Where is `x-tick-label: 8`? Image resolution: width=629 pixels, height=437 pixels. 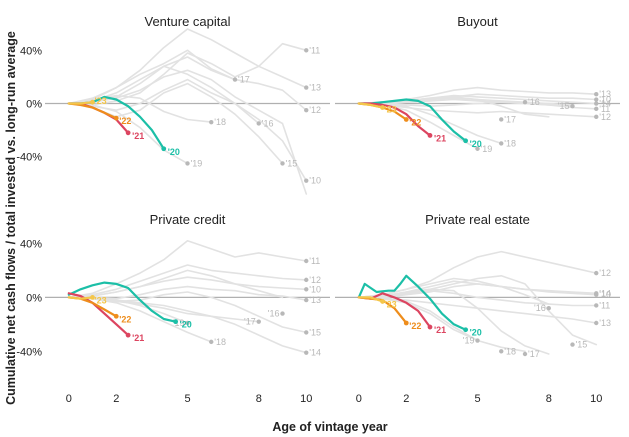
x-tick-label: 8 is located at coordinates (259, 399).